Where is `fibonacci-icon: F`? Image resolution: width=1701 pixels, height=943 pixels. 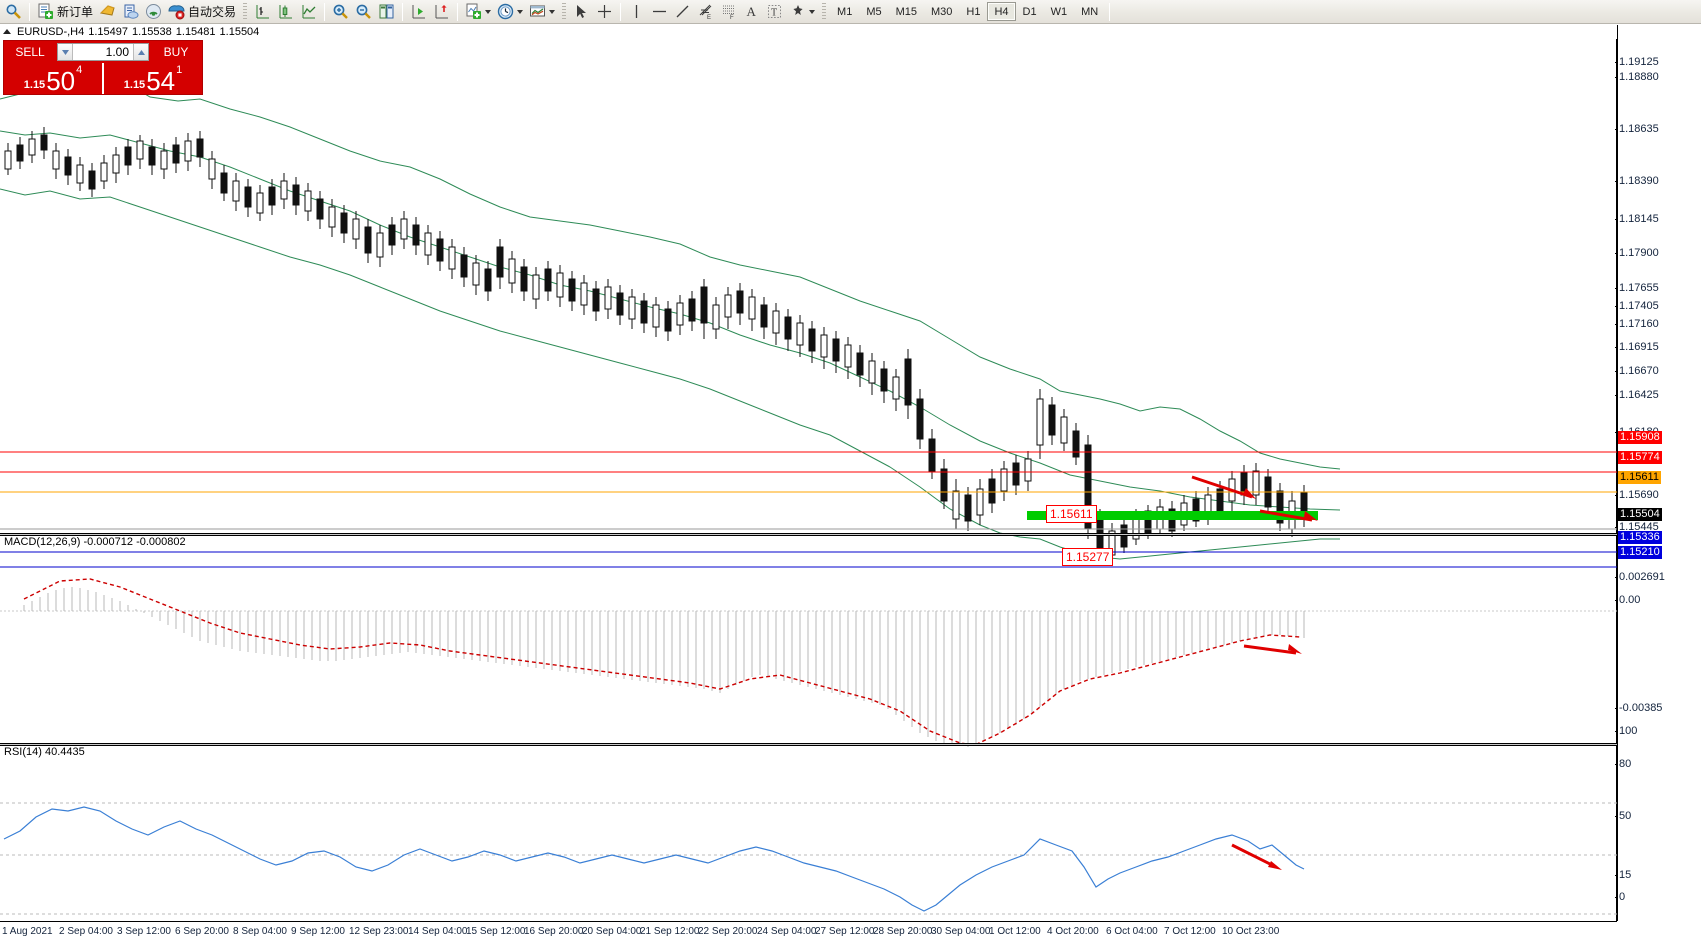 fibonacci-icon: F is located at coordinates (728, 12).